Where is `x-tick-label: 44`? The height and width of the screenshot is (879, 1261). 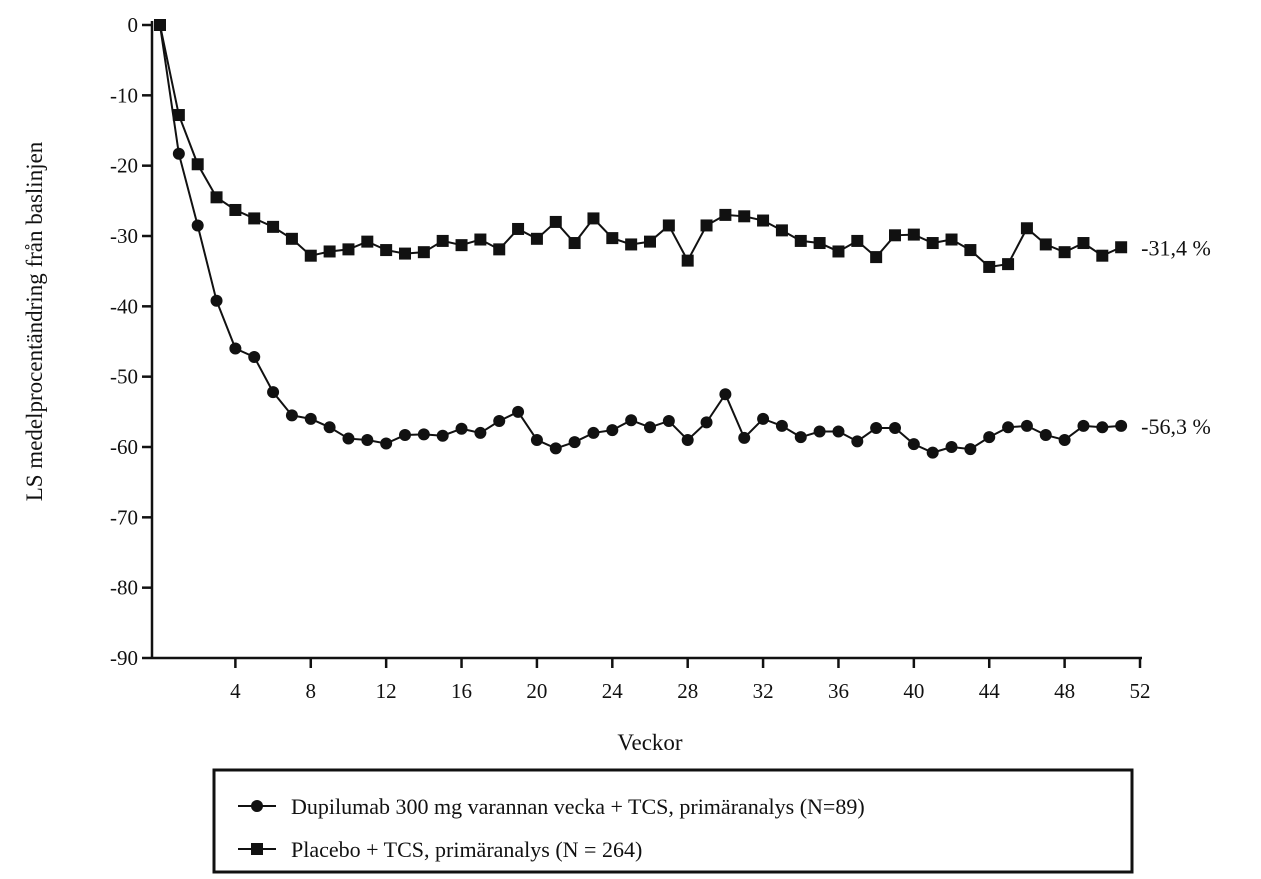 x-tick-label: 44 is located at coordinates (990, 691).